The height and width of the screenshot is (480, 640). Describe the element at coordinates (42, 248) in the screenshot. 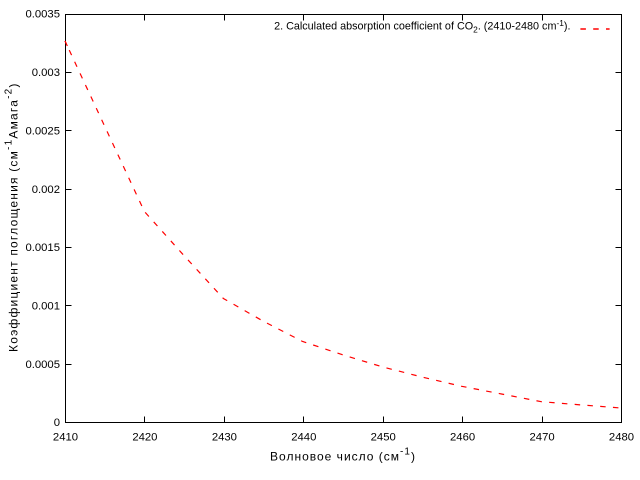

I see `svg-text: 0.0015` at that location.